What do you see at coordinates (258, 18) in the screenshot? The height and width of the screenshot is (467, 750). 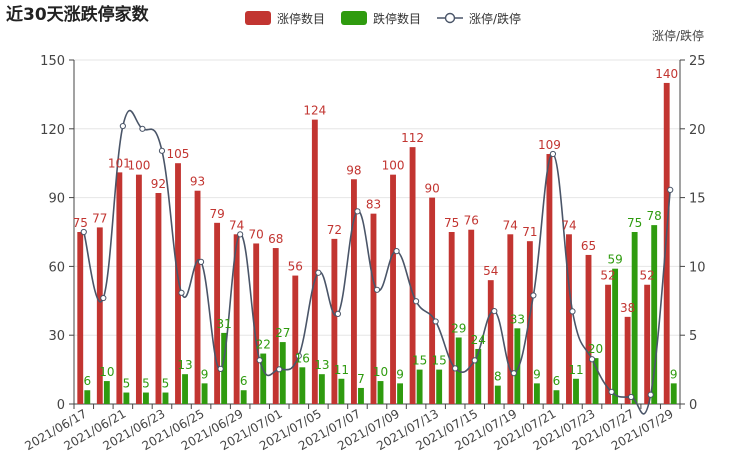 I see `legend-swatch` at bounding box center [258, 18].